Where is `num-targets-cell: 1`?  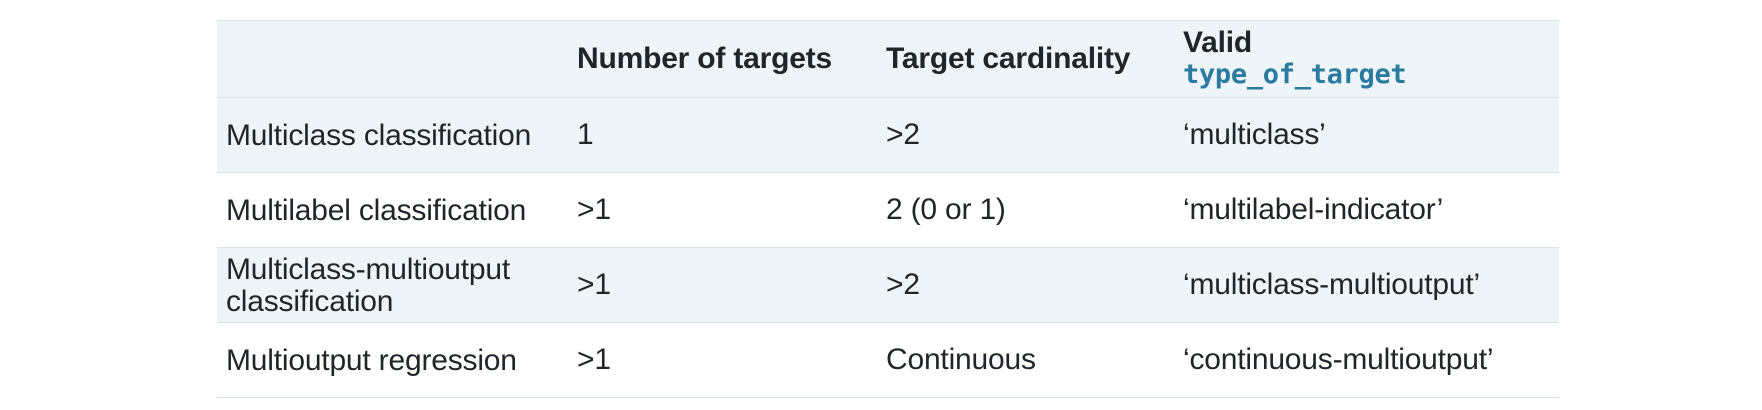 num-targets-cell: 1 is located at coordinates (585, 134).